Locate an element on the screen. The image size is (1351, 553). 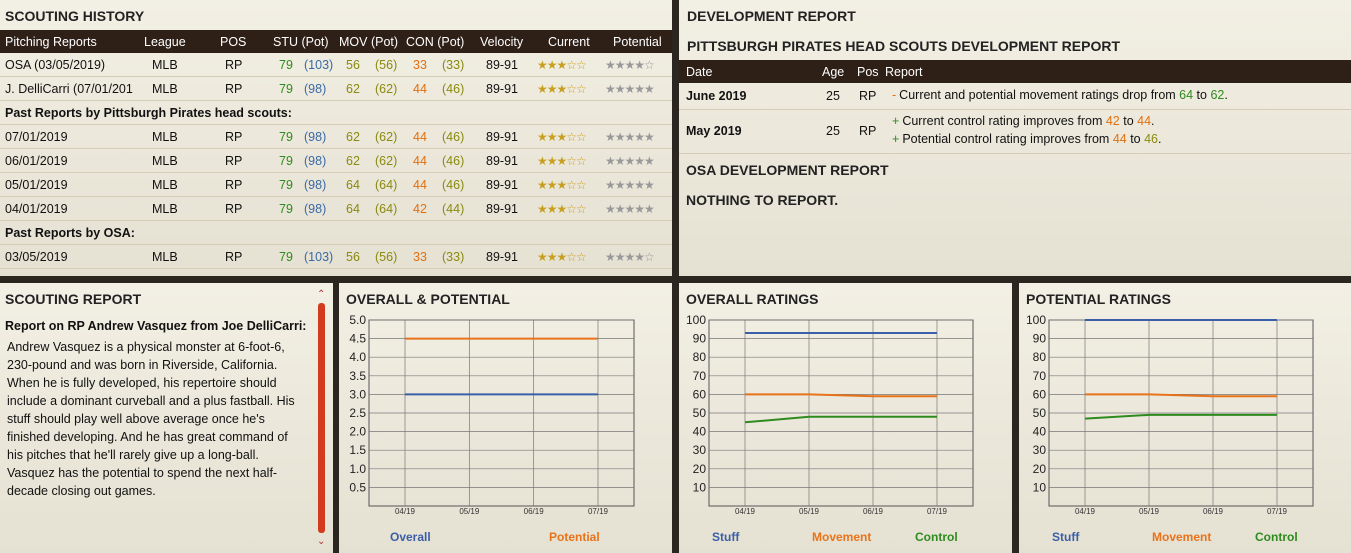
cell-movp: (64) is located at coordinates (386, 209).